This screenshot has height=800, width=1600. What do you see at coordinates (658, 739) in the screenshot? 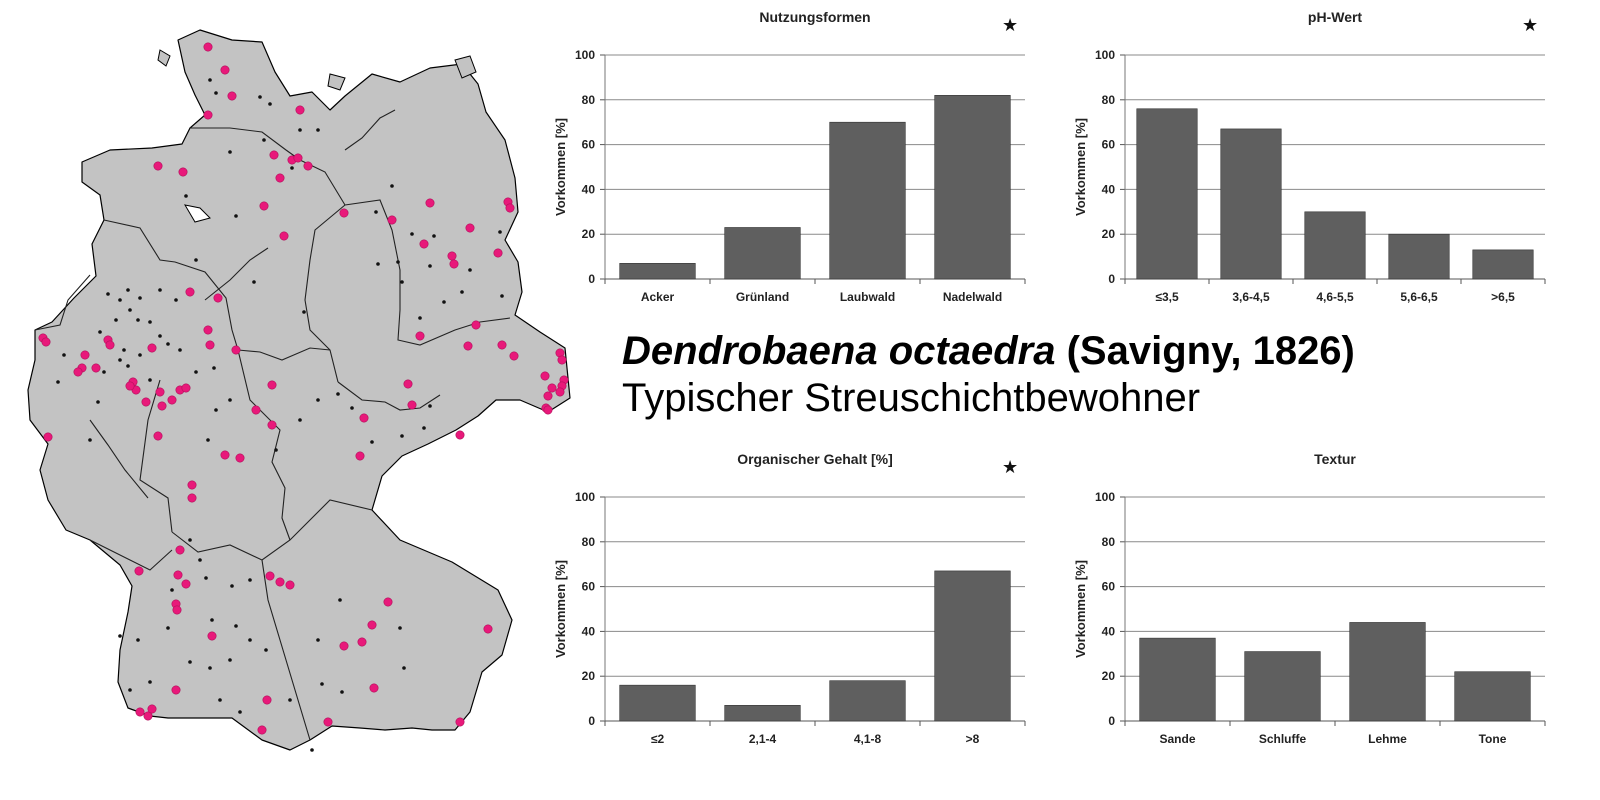
I see `x-tick-label: ≤2` at bounding box center [658, 739].